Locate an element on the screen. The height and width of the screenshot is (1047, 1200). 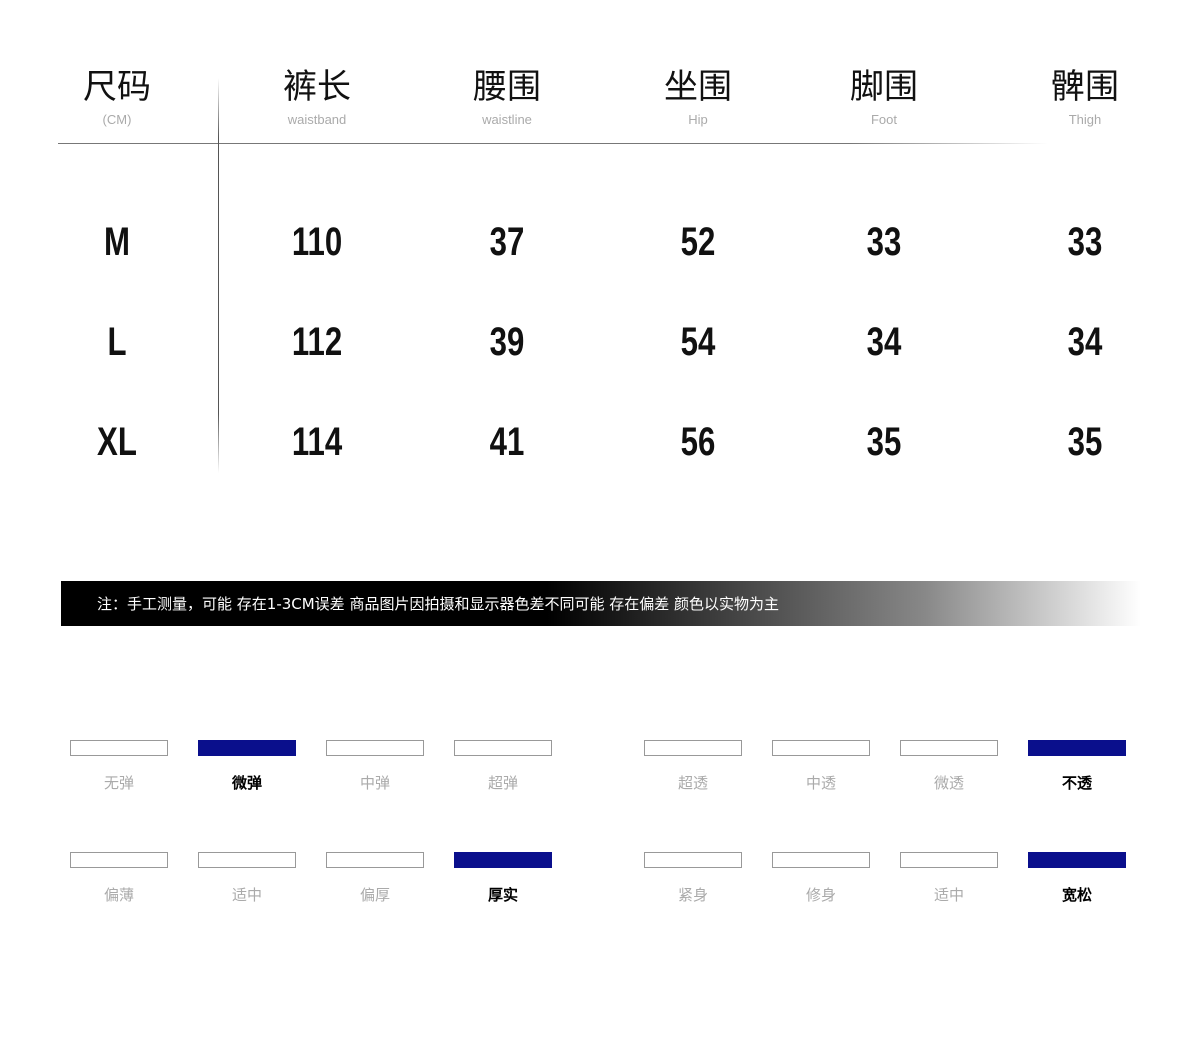
scale-label: 修身 is located at coordinates (820, 895).